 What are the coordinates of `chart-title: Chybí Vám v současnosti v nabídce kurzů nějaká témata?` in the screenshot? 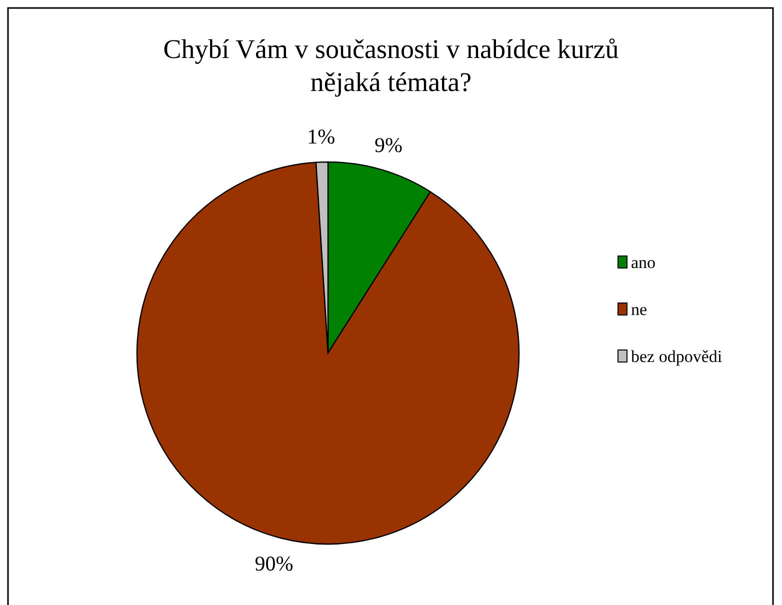 It's located at (391, 65).